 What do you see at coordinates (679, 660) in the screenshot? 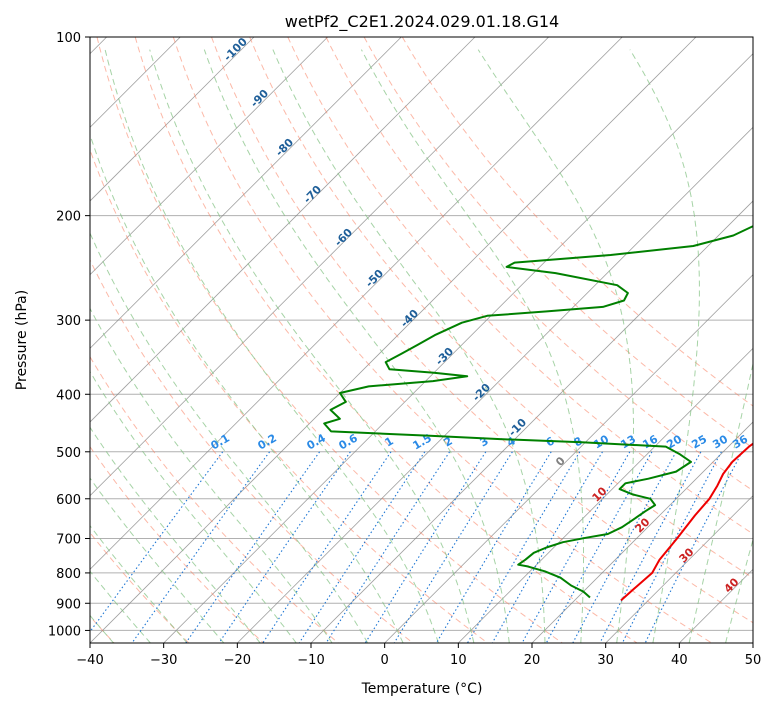
I see `x-tick-label: 40` at bounding box center [679, 660].